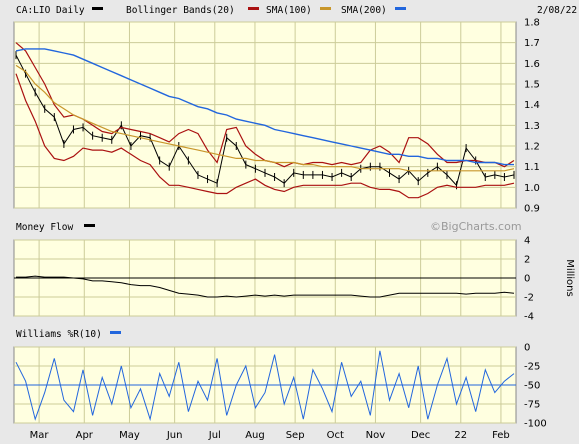 This screenshot has height=444, width=579. I want to click on x-axis-label: Sep, so click(295, 435).